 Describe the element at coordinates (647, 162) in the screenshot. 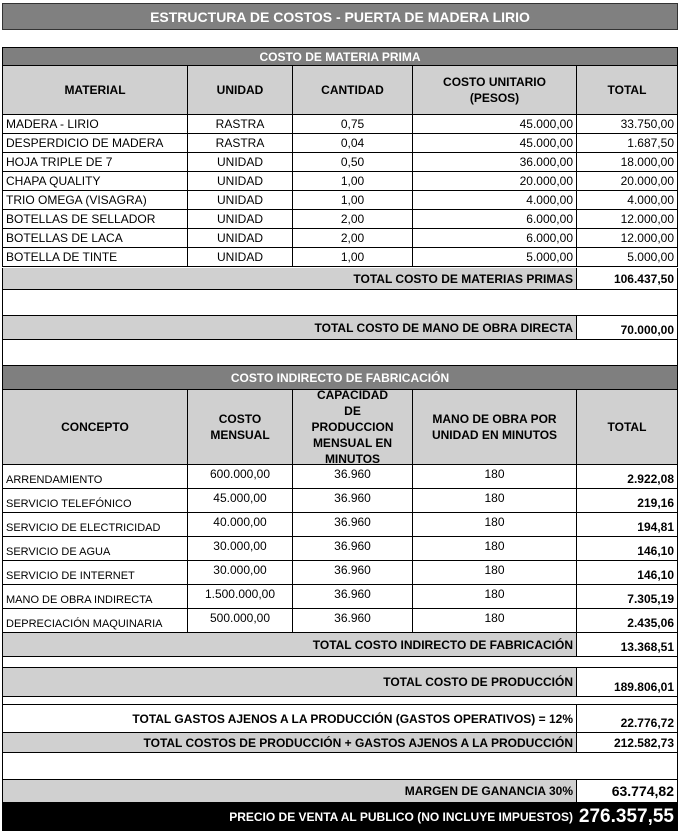

I see `total-cell: 18.000,00` at that location.